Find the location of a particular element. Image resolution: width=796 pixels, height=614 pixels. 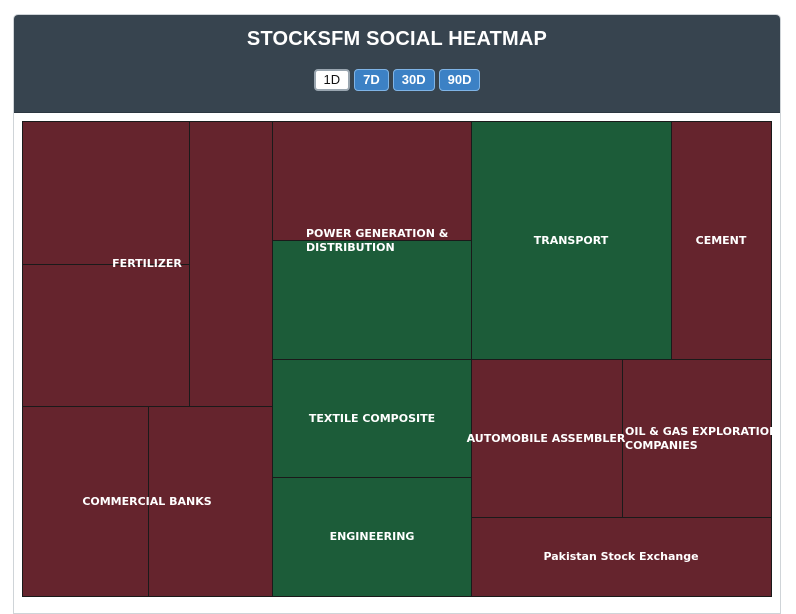

stock-cell-oil-gas-exploration is located at coordinates (697, 438).